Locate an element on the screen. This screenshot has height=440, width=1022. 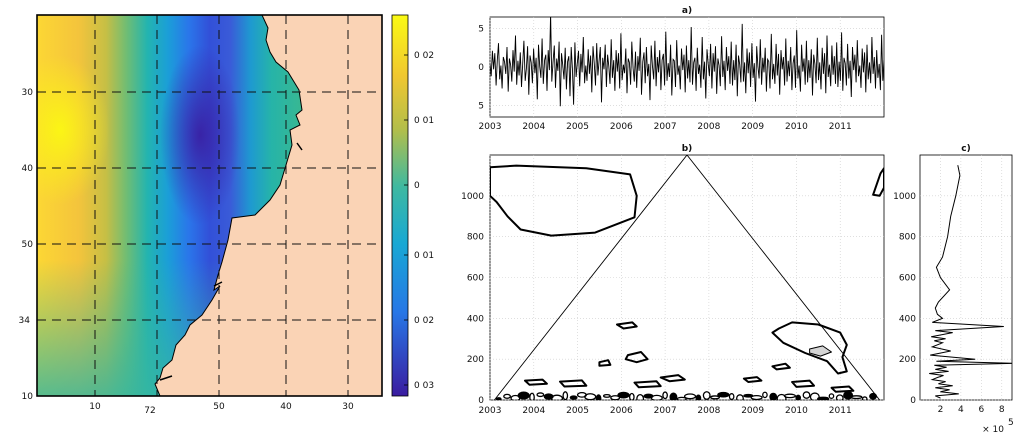
panel-a-x-tick-label: 2003 is located at coordinates (490, 127).